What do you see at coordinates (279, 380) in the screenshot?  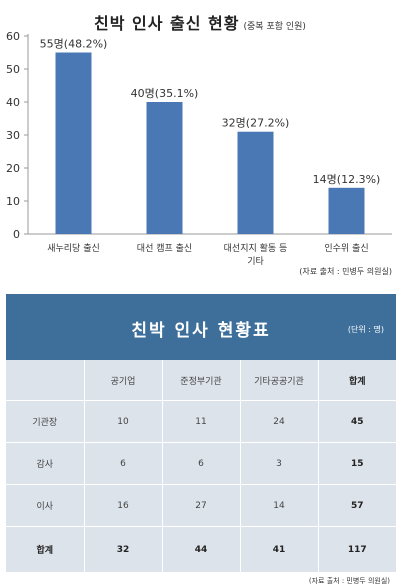 I see `column-header-other-public: 기타공공기관` at bounding box center [279, 380].